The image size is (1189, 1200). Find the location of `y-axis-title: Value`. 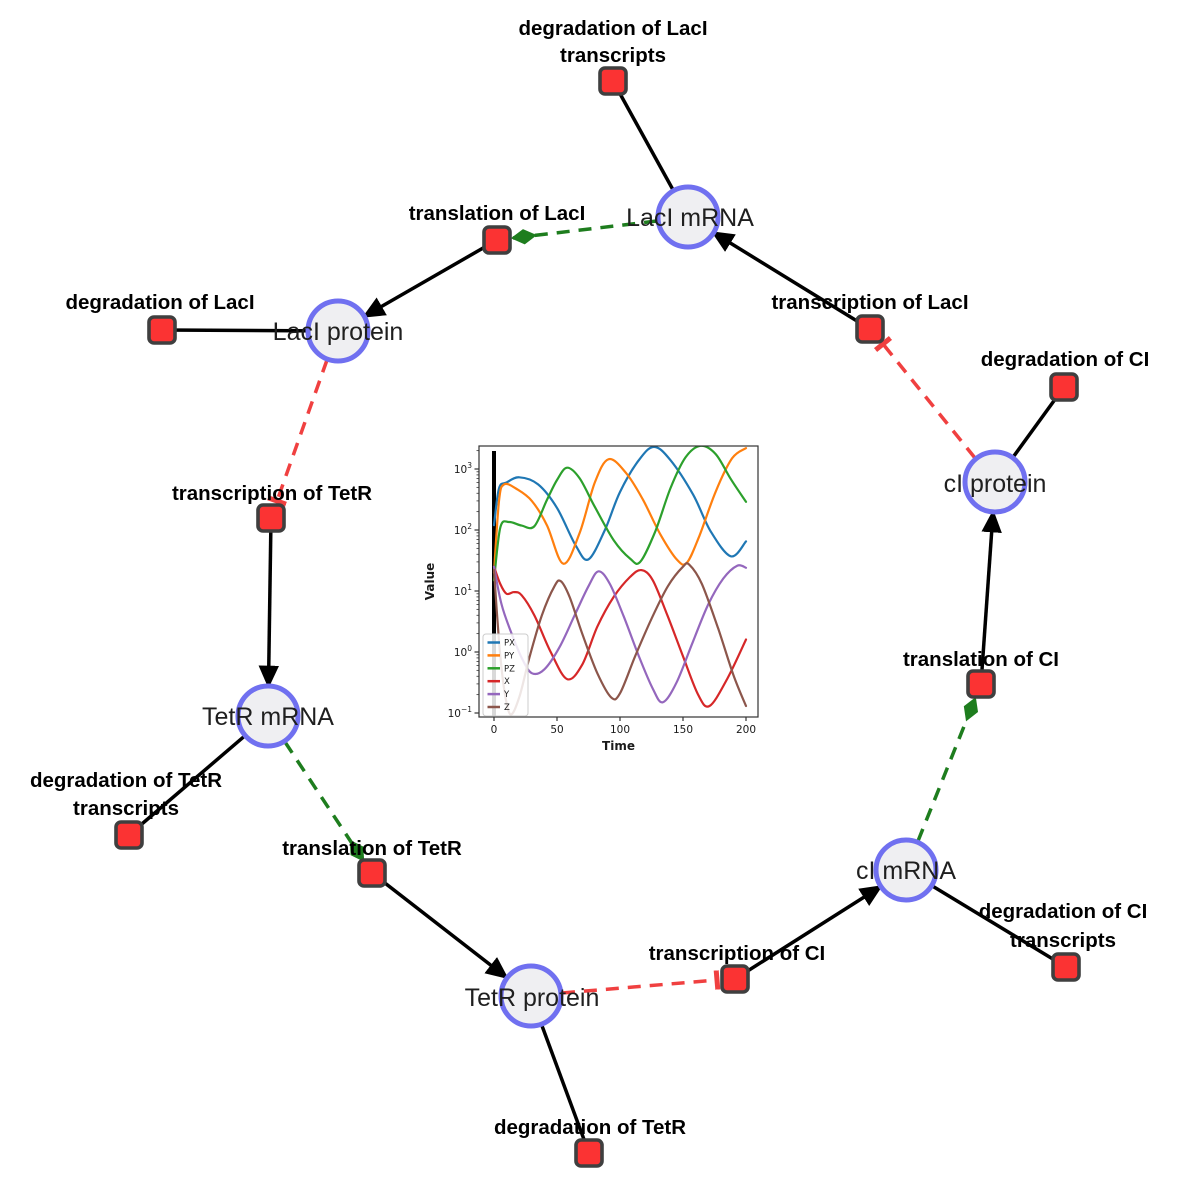

y-axis-title: Value is located at coordinates (430, 582).